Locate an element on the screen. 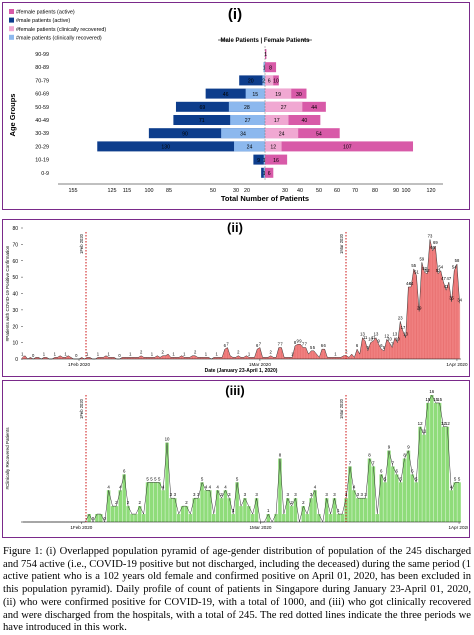  confirmed-value-label: 73 is located at coordinates (430, 235).